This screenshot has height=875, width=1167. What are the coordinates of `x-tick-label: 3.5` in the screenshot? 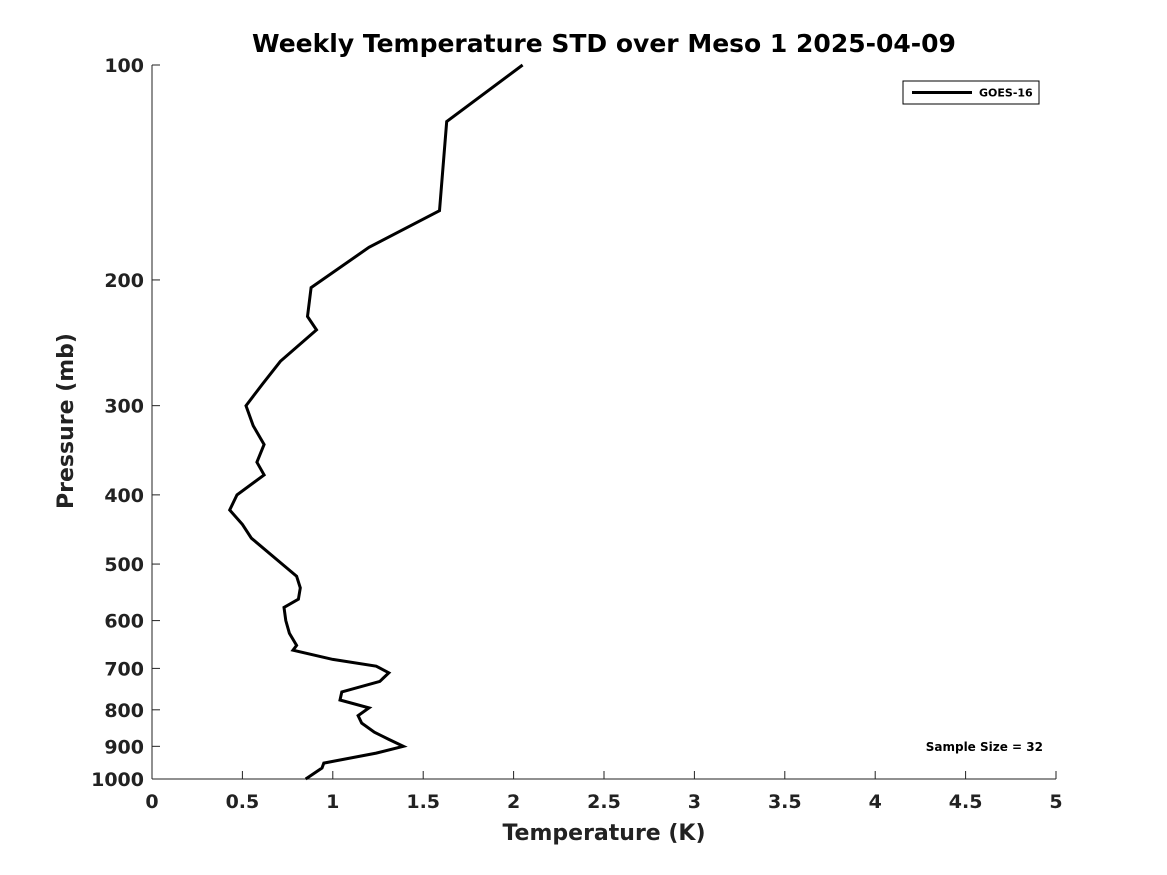 It's located at (785, 802).